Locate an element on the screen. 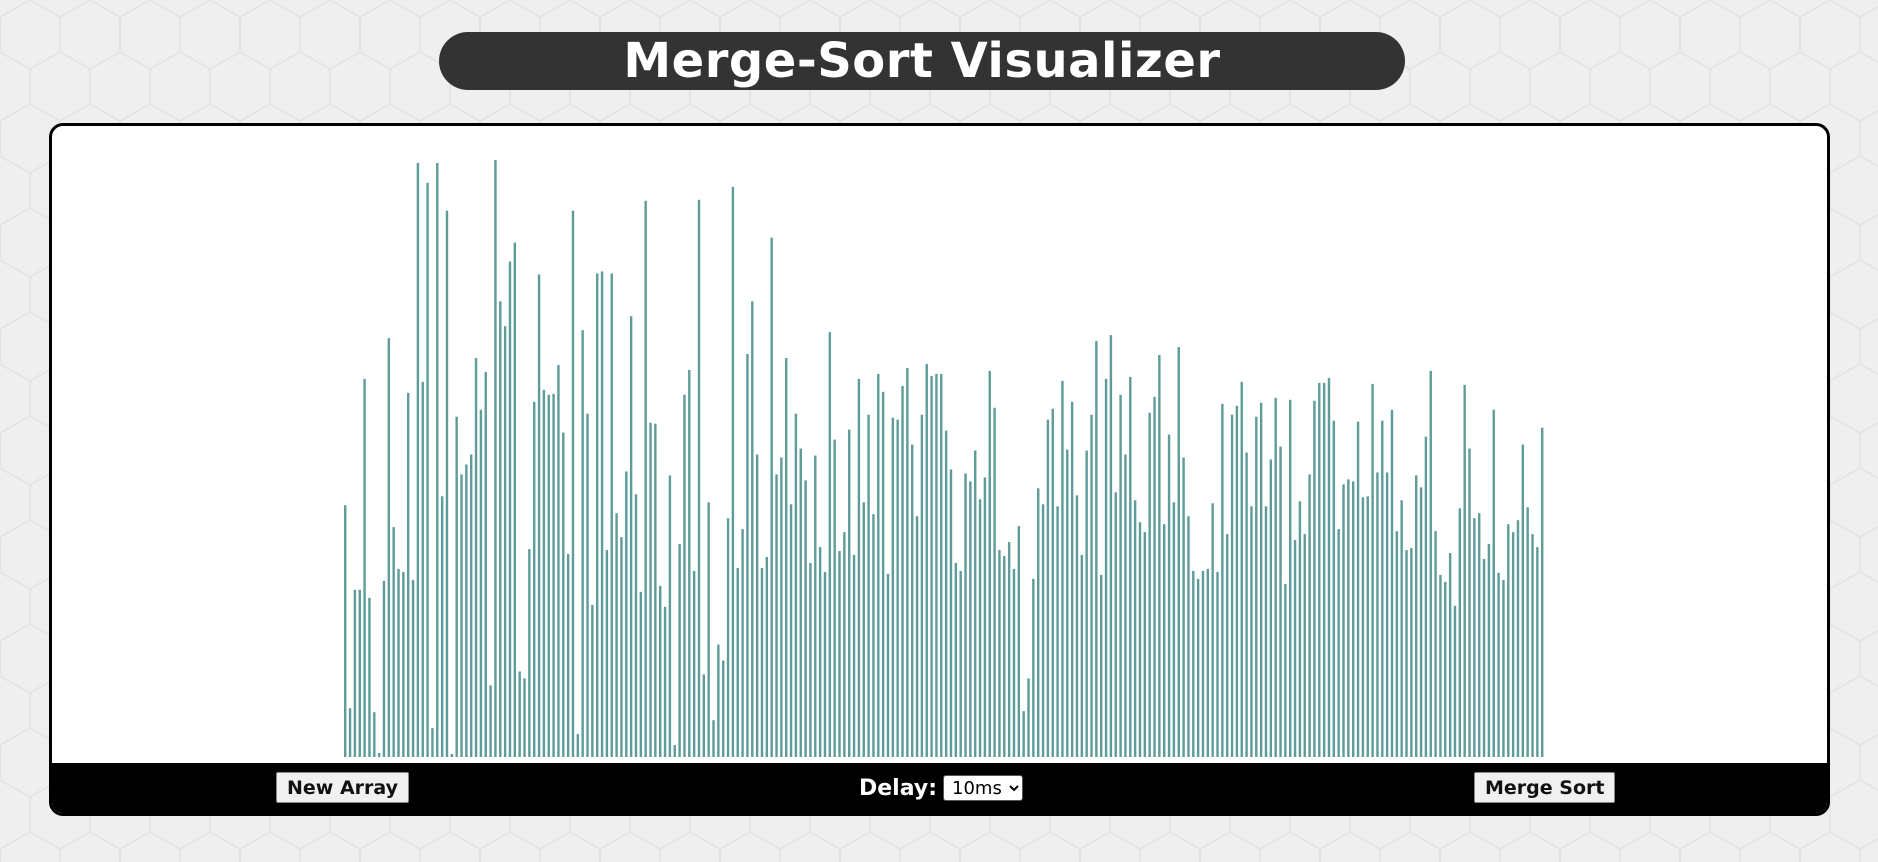 The height and width of the screenshot is (862, 1878). delay-control: Delay: 10ms is located at coordinates (941, 788).